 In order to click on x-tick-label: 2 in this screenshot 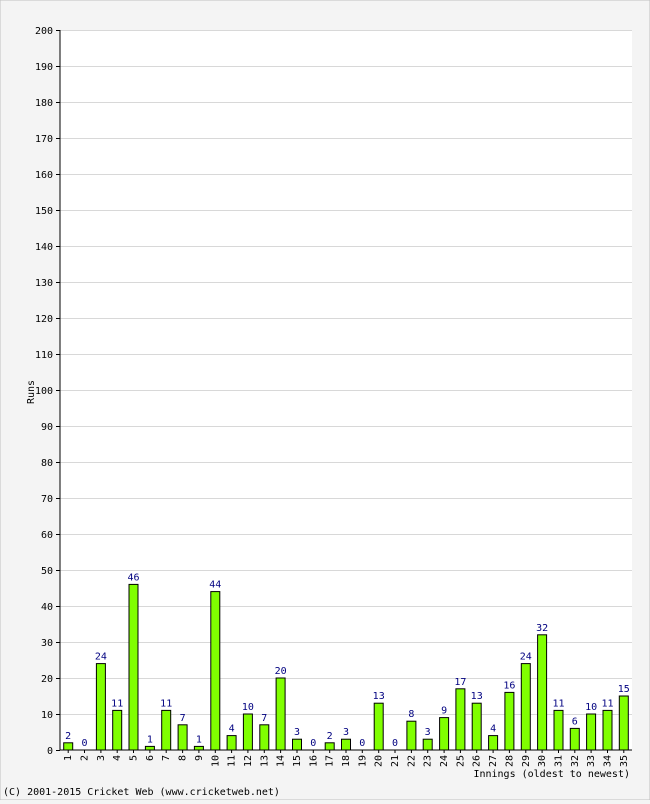, I will do `click(85, 758)`.